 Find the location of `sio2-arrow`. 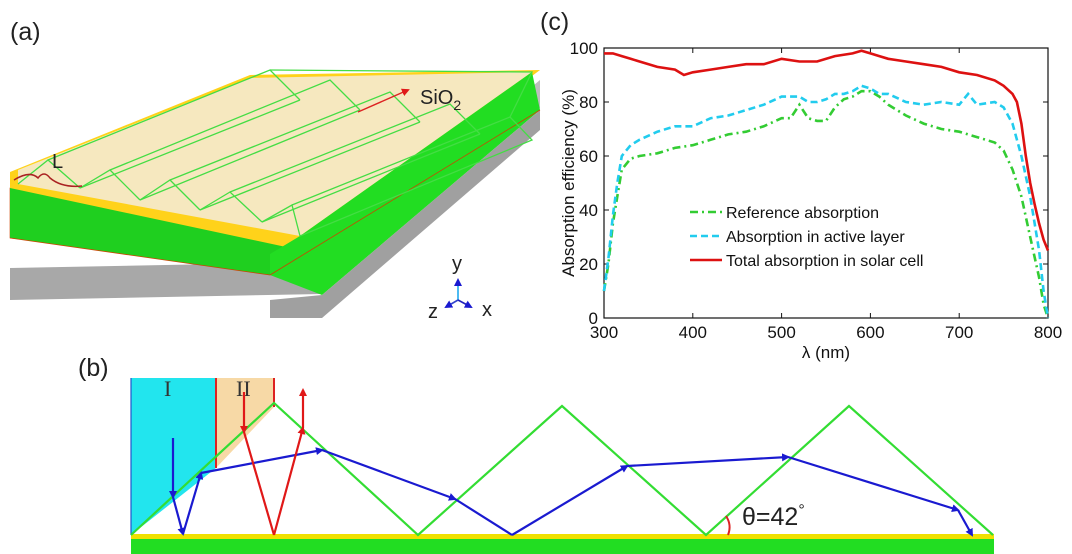

sio2-arrow is located at coordinates (383, 100).